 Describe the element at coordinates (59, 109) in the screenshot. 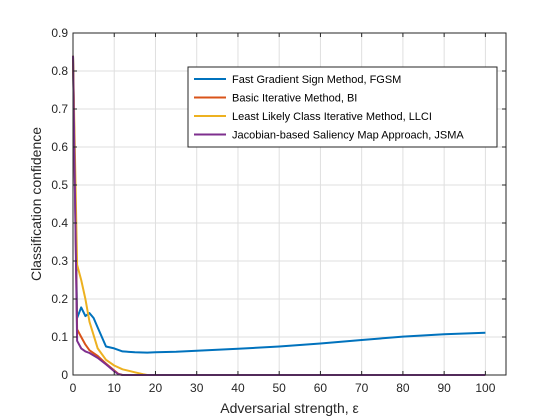

I see `y-tick-label: 0.7` at that location.